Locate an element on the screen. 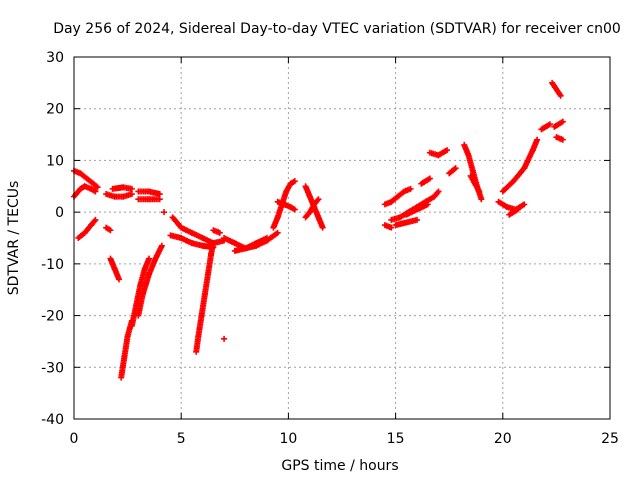  y-tick-label: -20 is located at coordinates (52, 317).